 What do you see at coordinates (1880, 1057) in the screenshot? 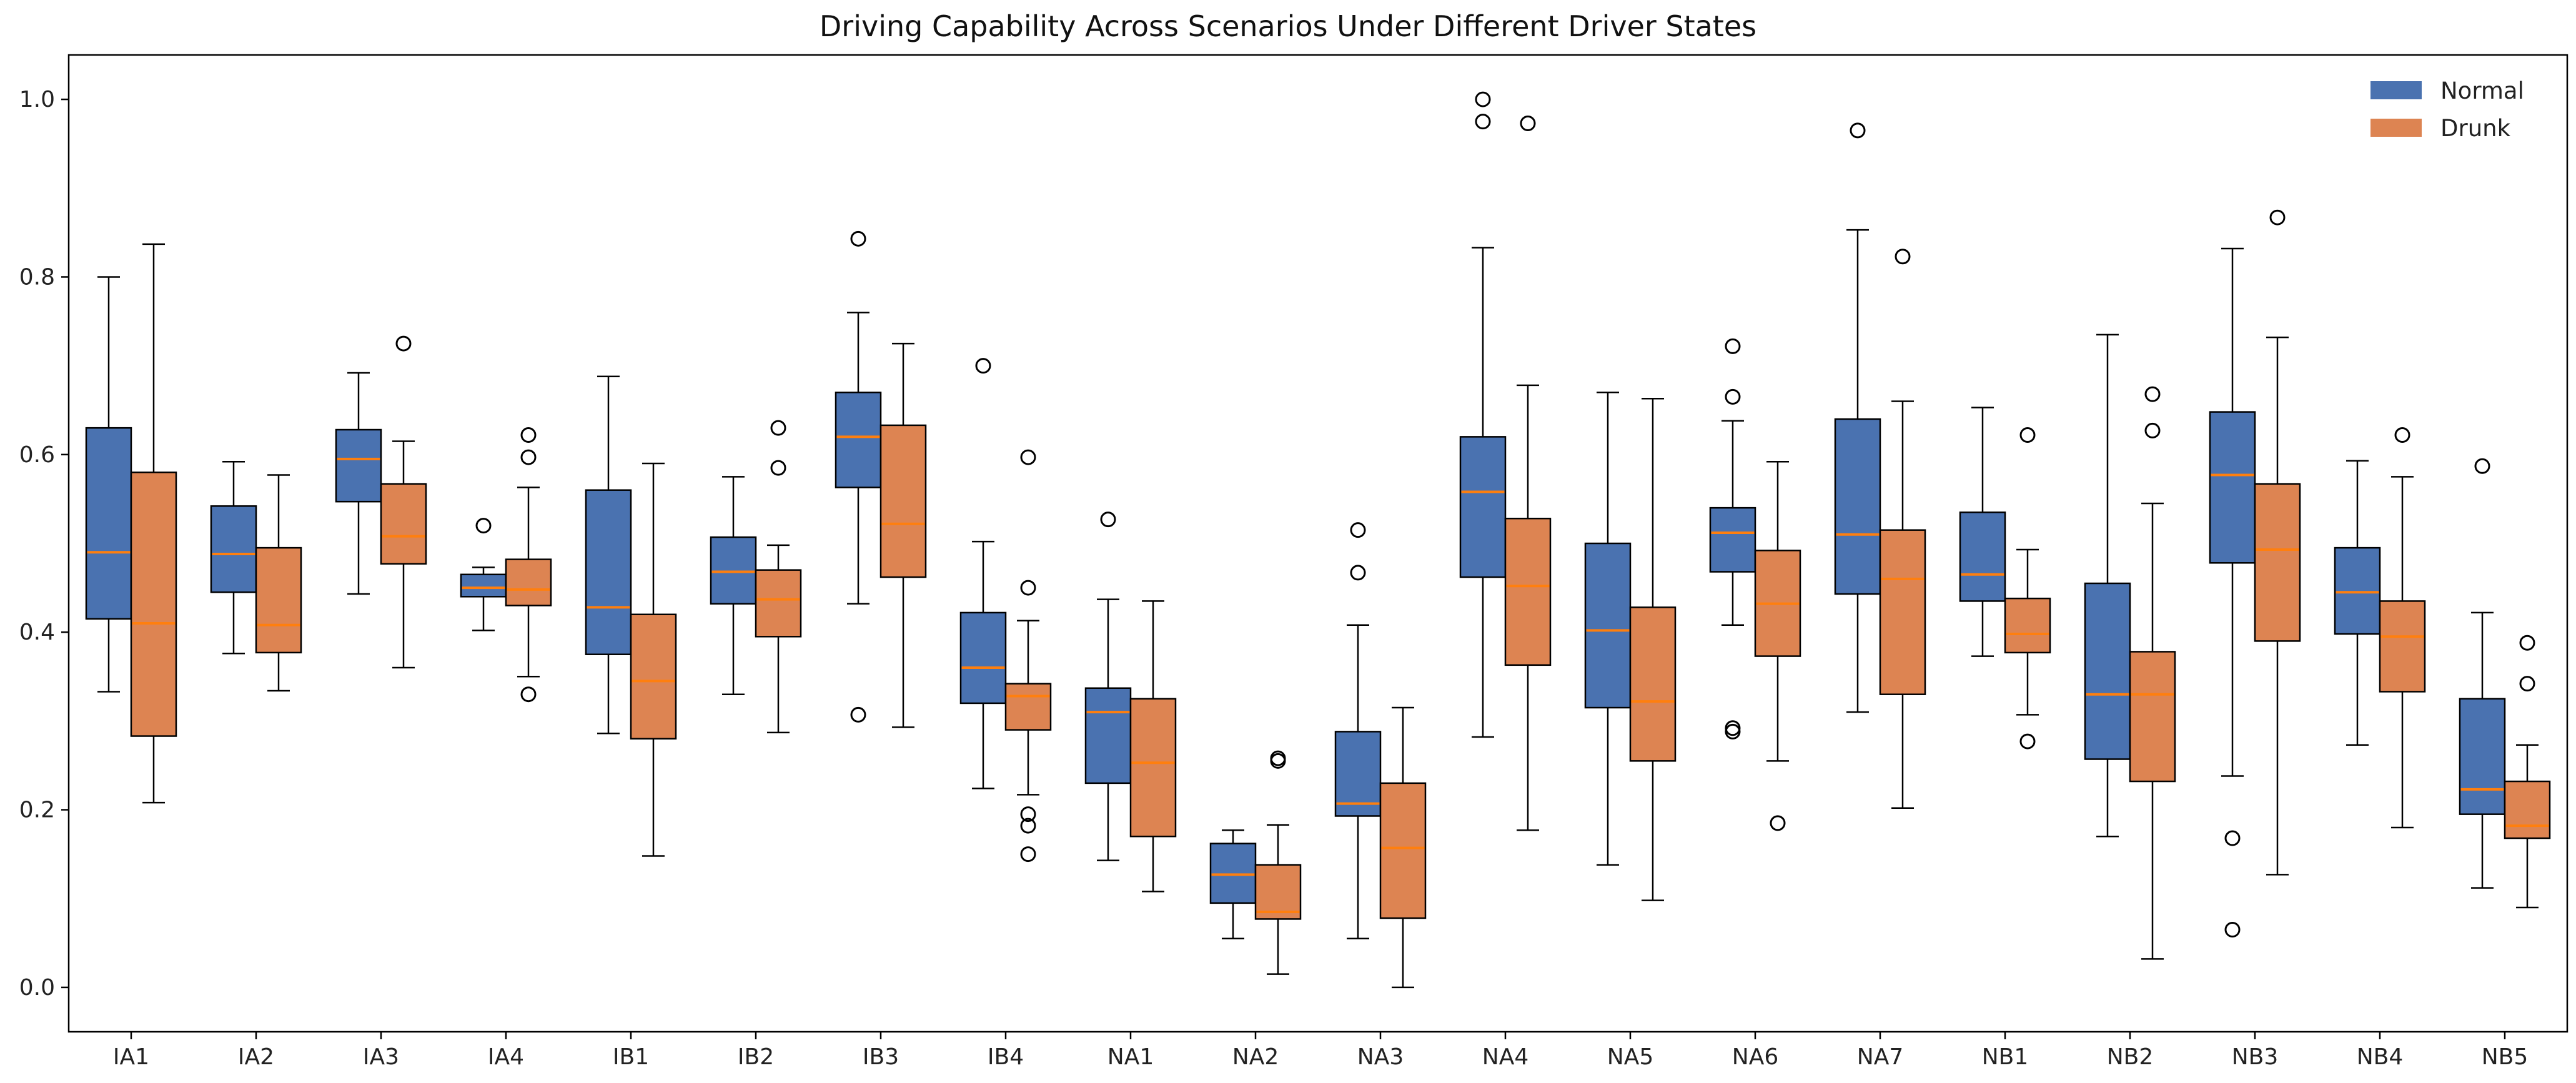
I see `x-tick-label: NA7` at bounding box center [1880, 1057].